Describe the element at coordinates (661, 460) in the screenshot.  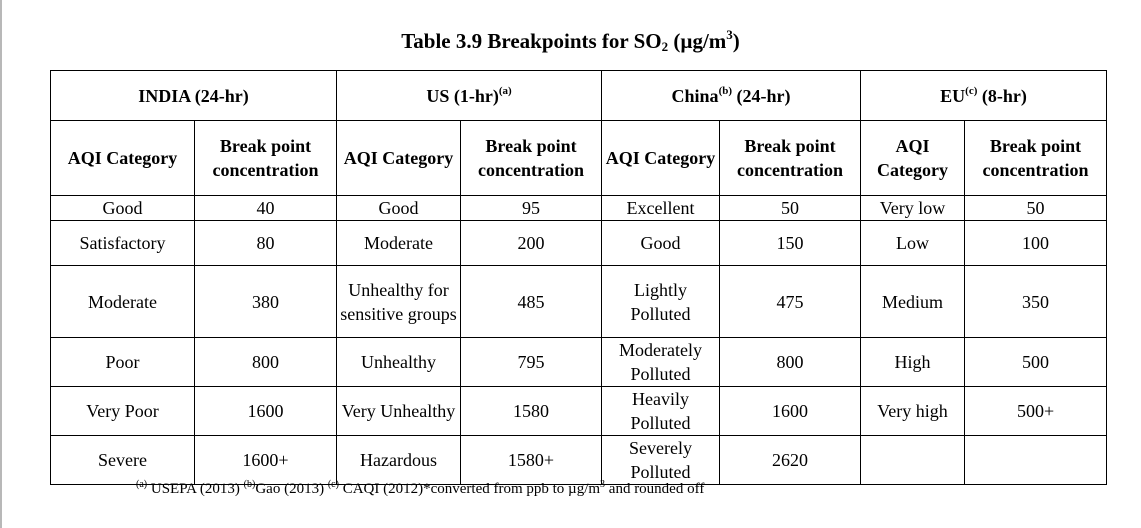
I see `cell: Severely Polluted` at that location.